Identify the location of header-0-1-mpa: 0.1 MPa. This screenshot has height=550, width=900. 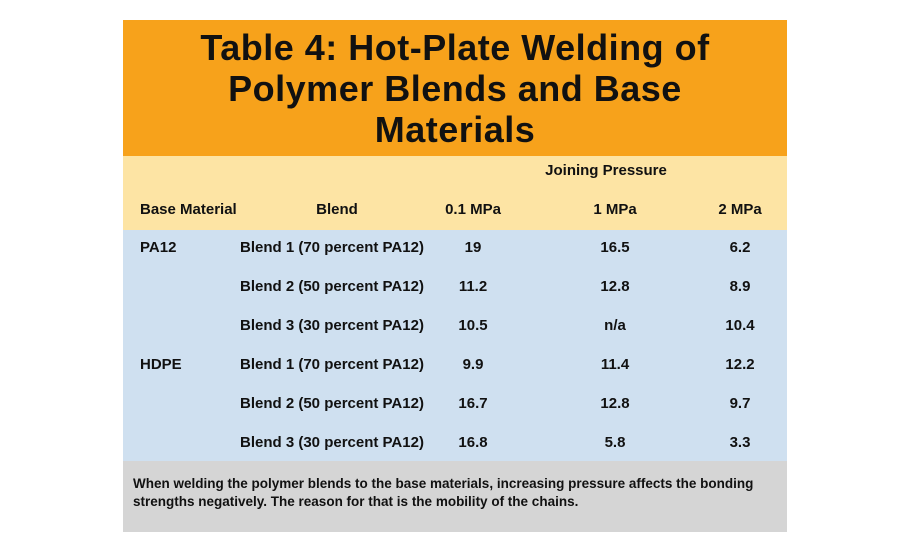
(473, 209).